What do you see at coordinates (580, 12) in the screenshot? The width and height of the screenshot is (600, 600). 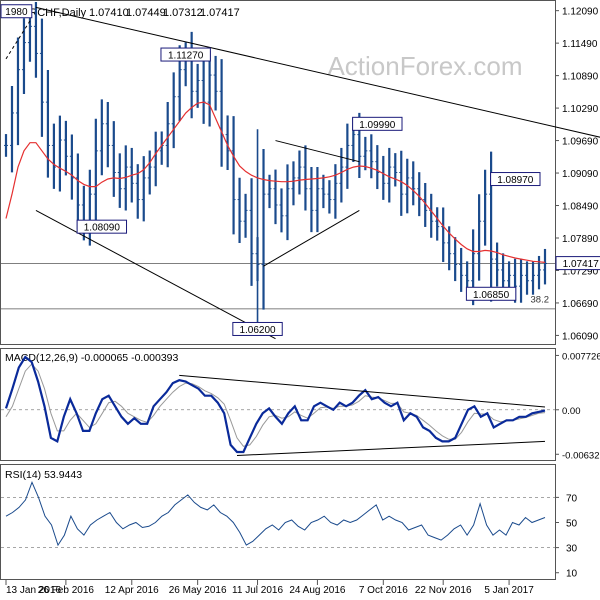 I see `price-ytick-label: 1.12090` at bounding box center [580, 12].